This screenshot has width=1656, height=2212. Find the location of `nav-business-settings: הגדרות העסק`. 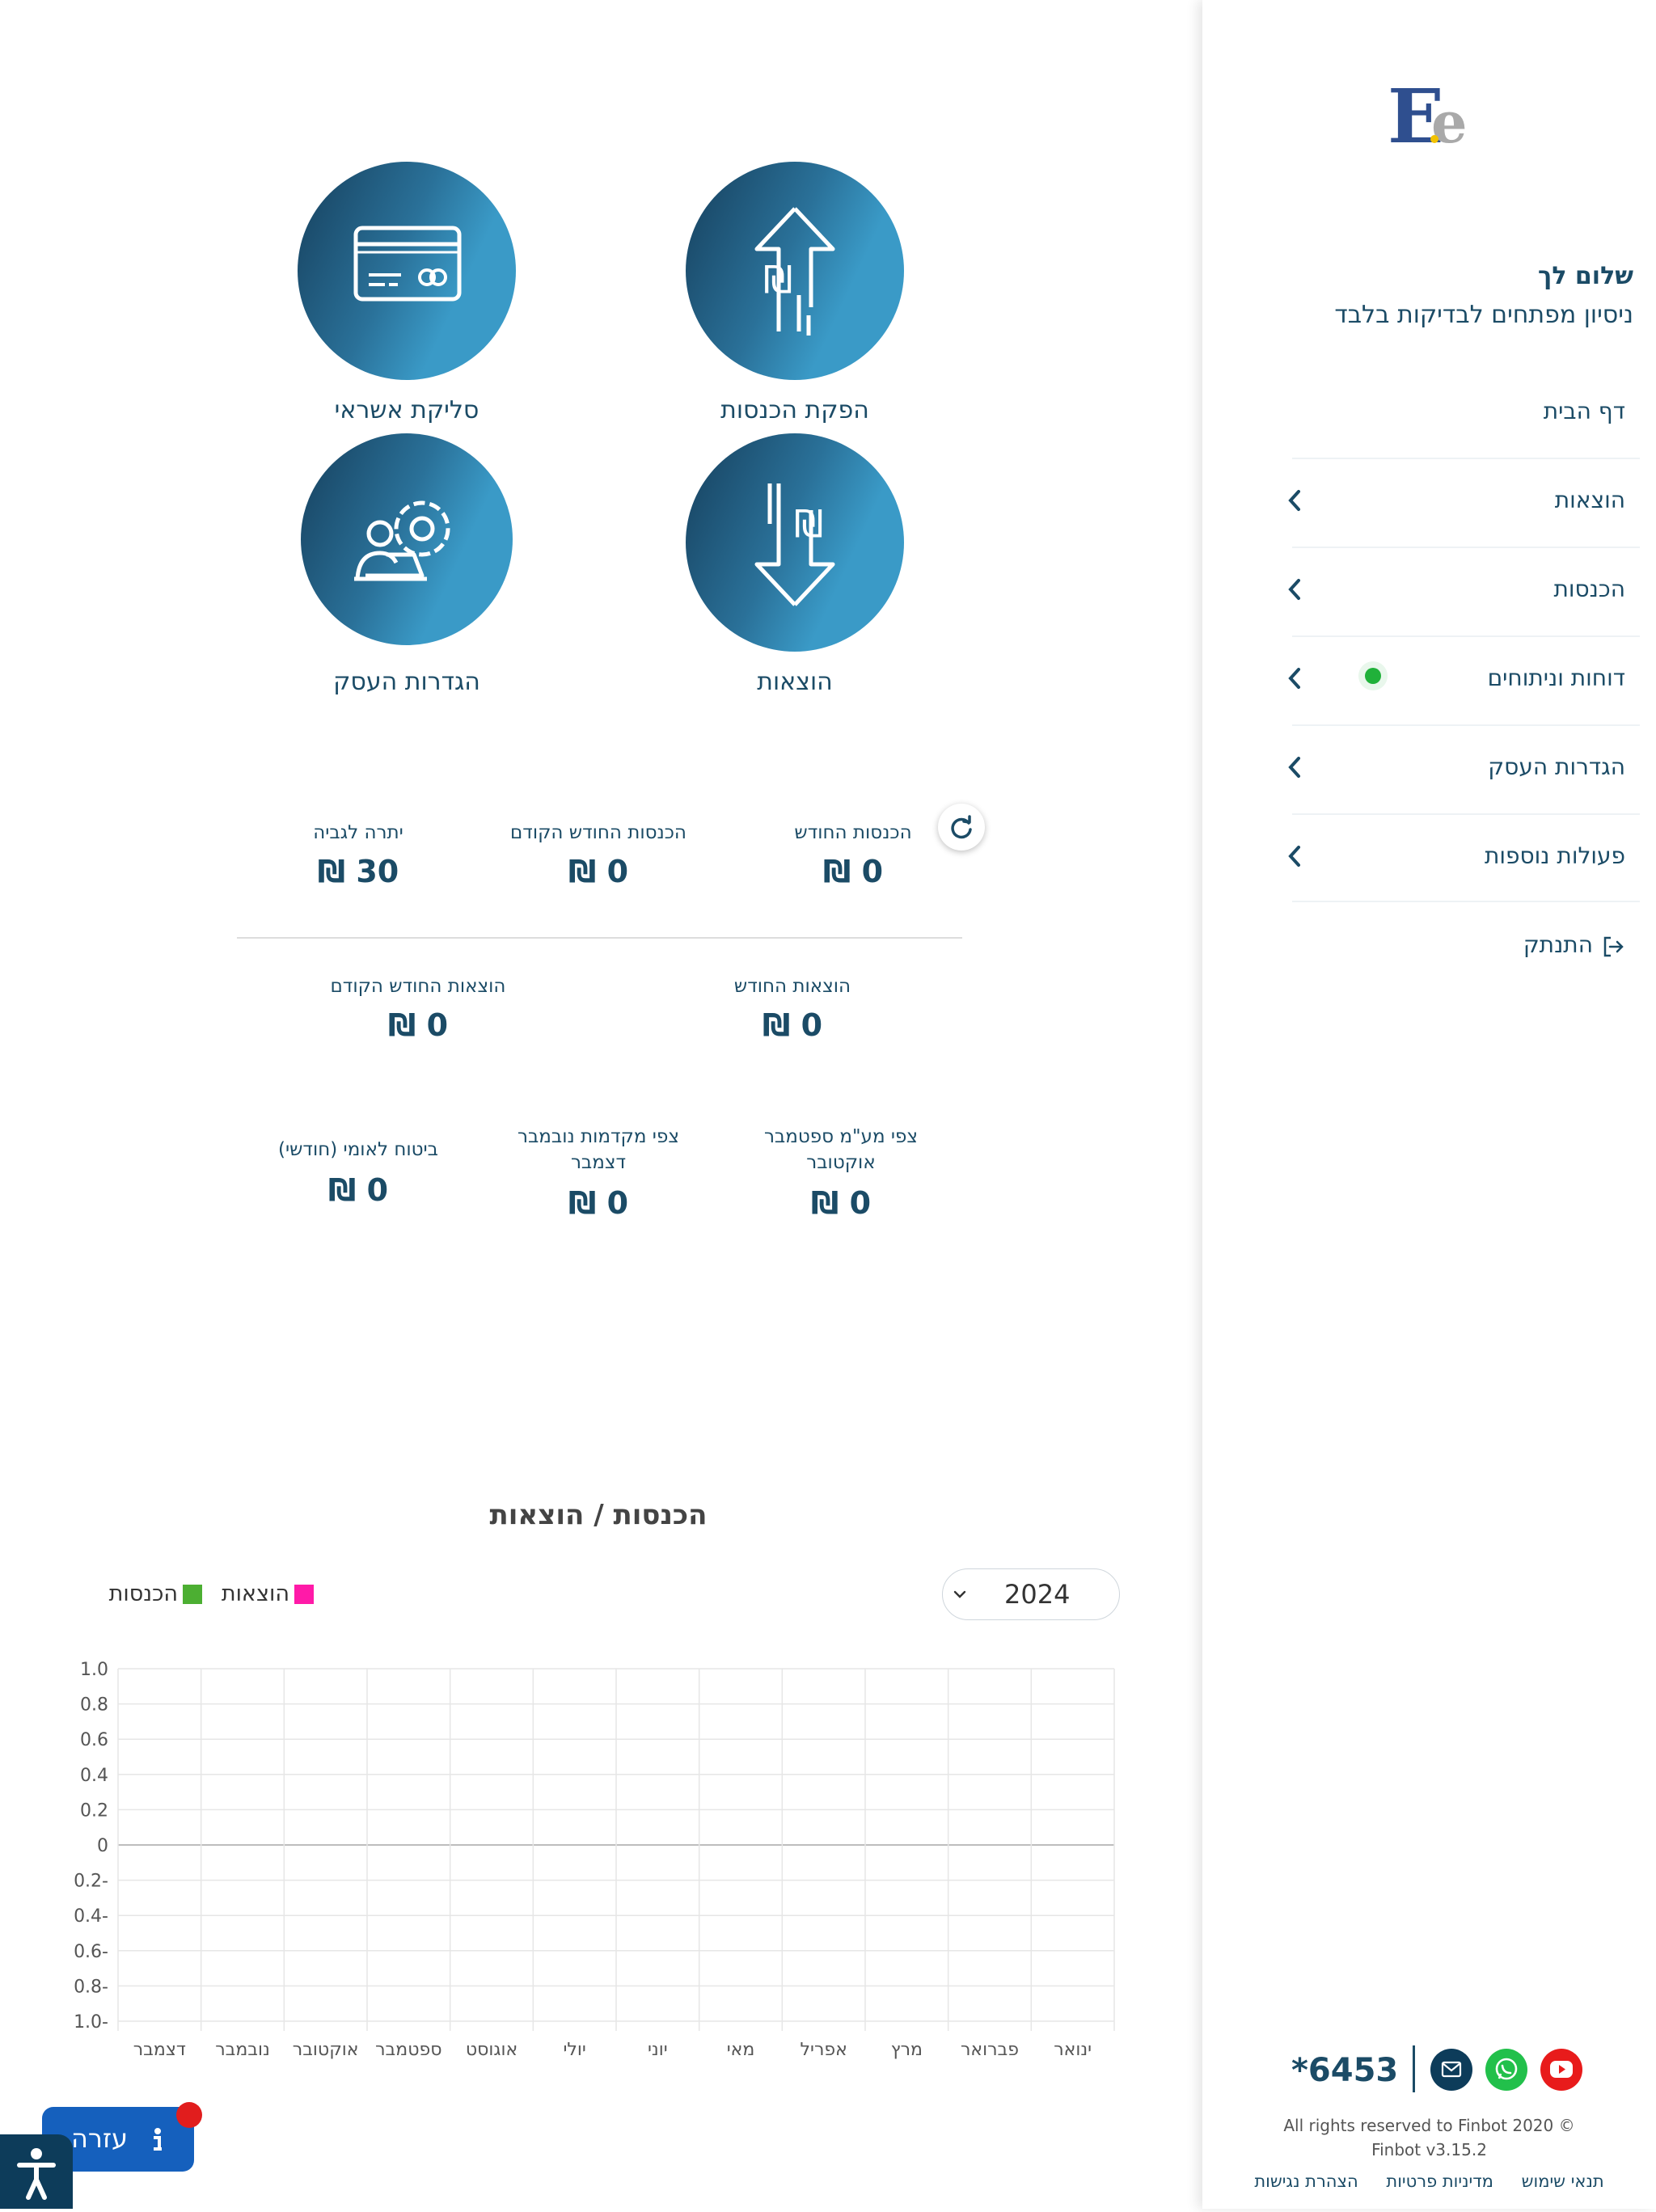

nav-business-settings: הגדרות העסק is located at coordinates (1464, 768).